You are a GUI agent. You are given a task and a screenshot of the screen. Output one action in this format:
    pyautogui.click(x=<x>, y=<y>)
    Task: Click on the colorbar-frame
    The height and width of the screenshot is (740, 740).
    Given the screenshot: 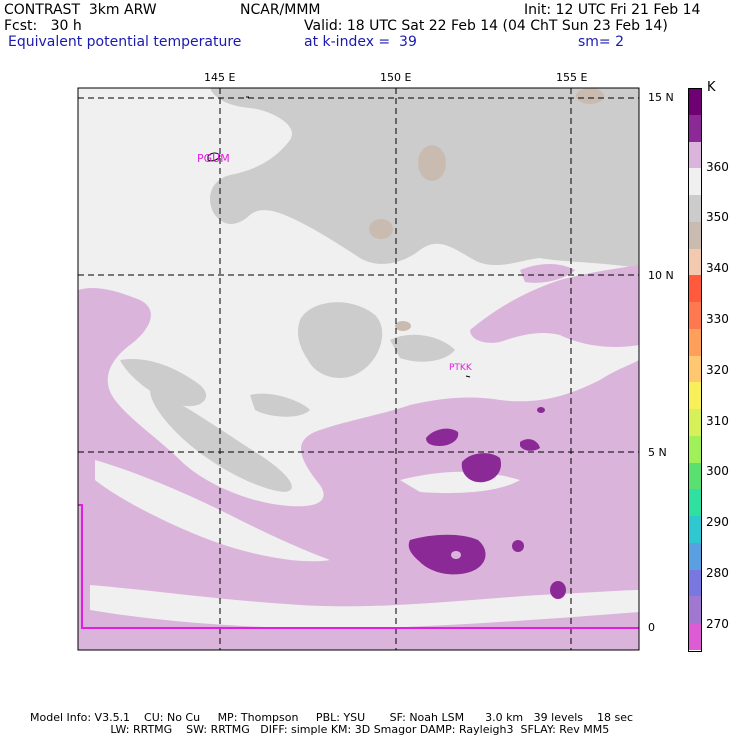 What is the action you would take?
    pyautogui.click(x=695, y=370)
    